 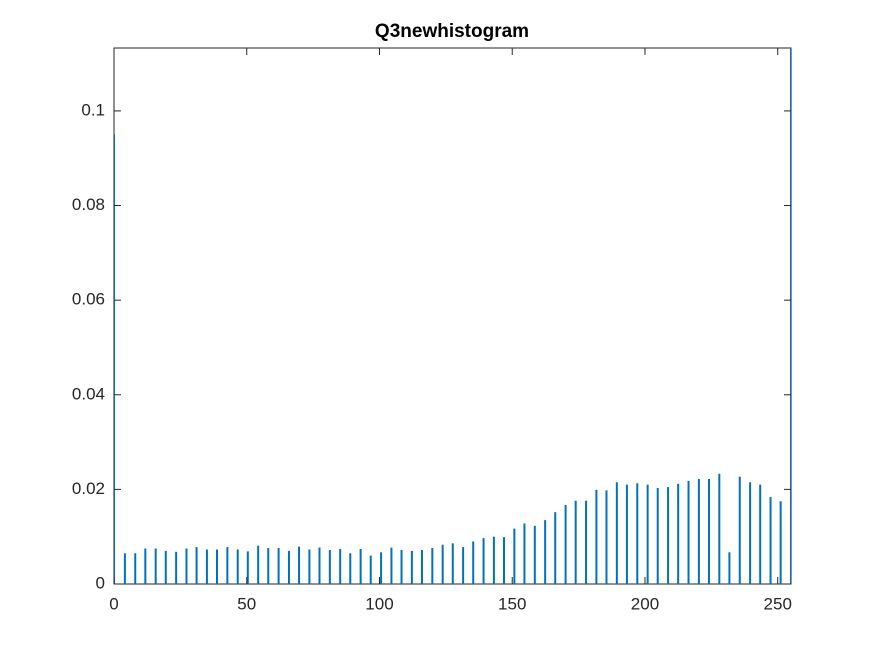 I want to click on x-tick-label: 0, so click(x=113, y=603).